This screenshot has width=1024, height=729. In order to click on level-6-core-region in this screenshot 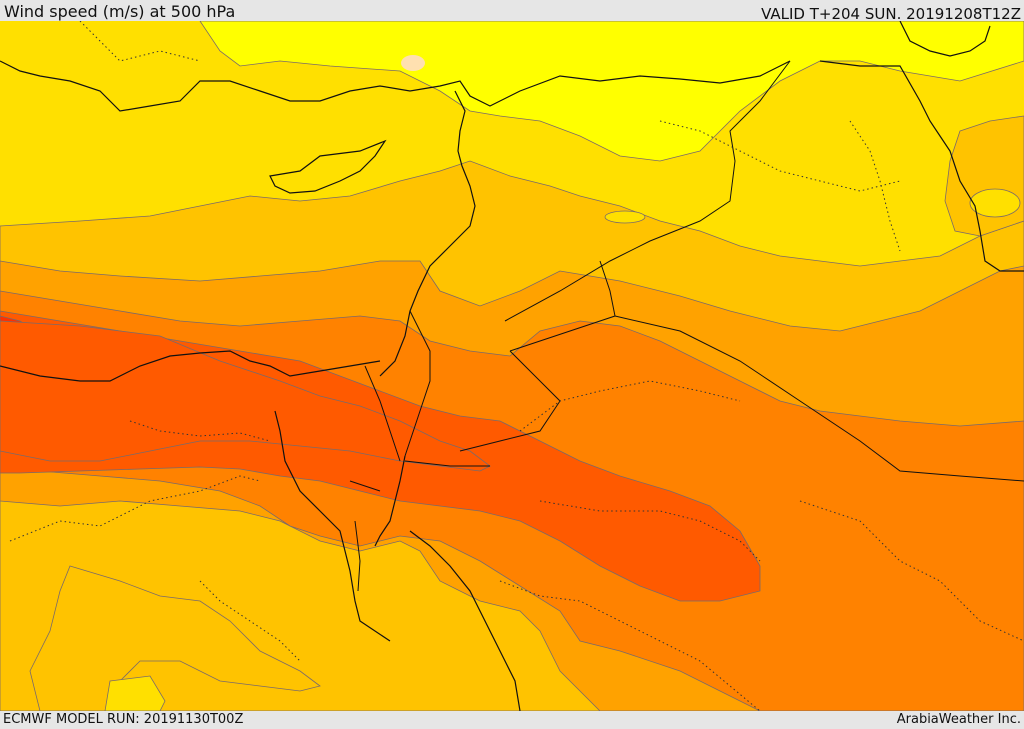, I will do `click(245, 396)`.